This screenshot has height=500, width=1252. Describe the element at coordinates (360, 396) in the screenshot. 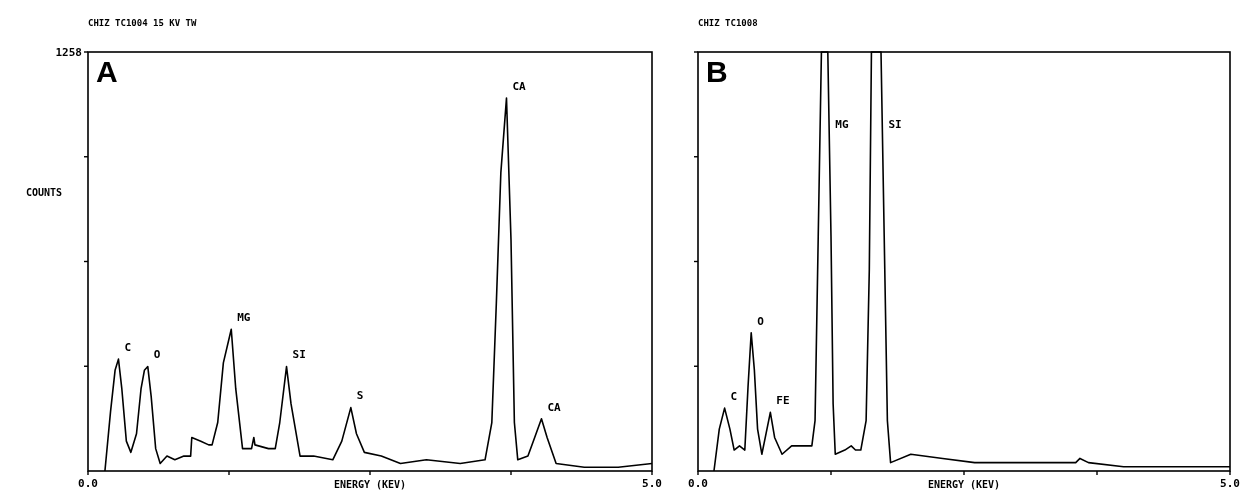

I see `annotation: S` at that location.